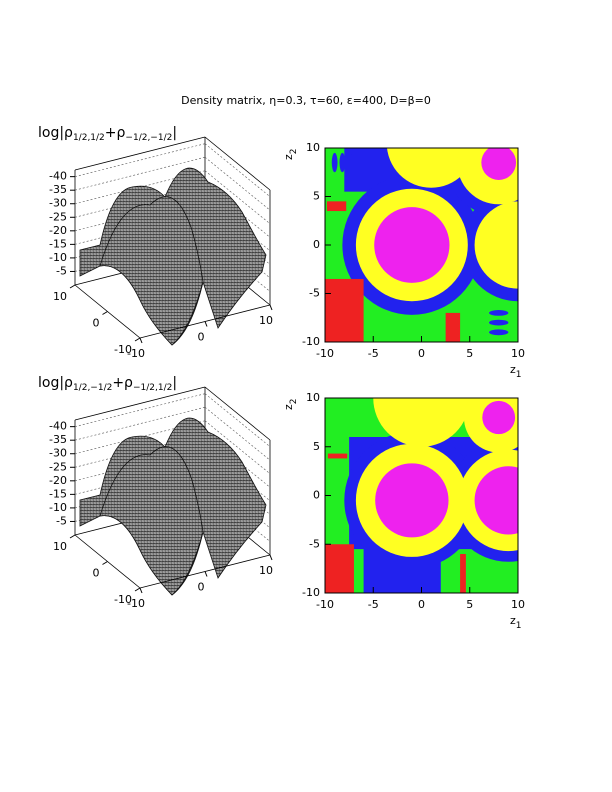 The image size is (612, 792). I want to click on panel-label: log|ρ1/2,1/2+ρ−1/2,−1/2|, so click(107, 134).